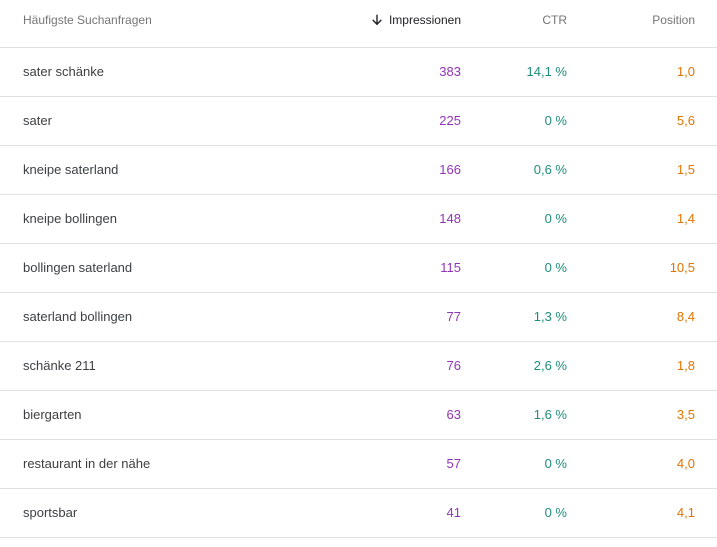 The width and height of the screenshot is (717, 547). Describe the element at coordinates (50, 512) in the screenshot. I see `query-cell: sportsbar` at that location.